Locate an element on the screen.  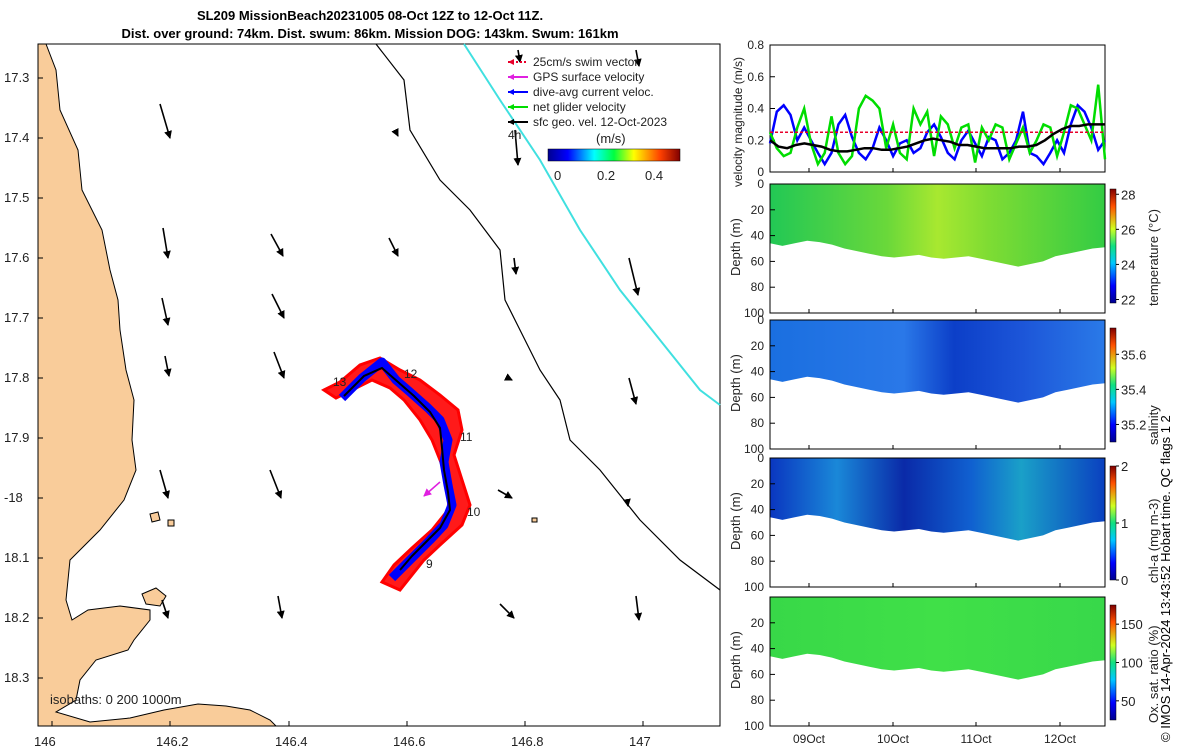
depth-tick-label: 80 is located at coordinates (758, 423).